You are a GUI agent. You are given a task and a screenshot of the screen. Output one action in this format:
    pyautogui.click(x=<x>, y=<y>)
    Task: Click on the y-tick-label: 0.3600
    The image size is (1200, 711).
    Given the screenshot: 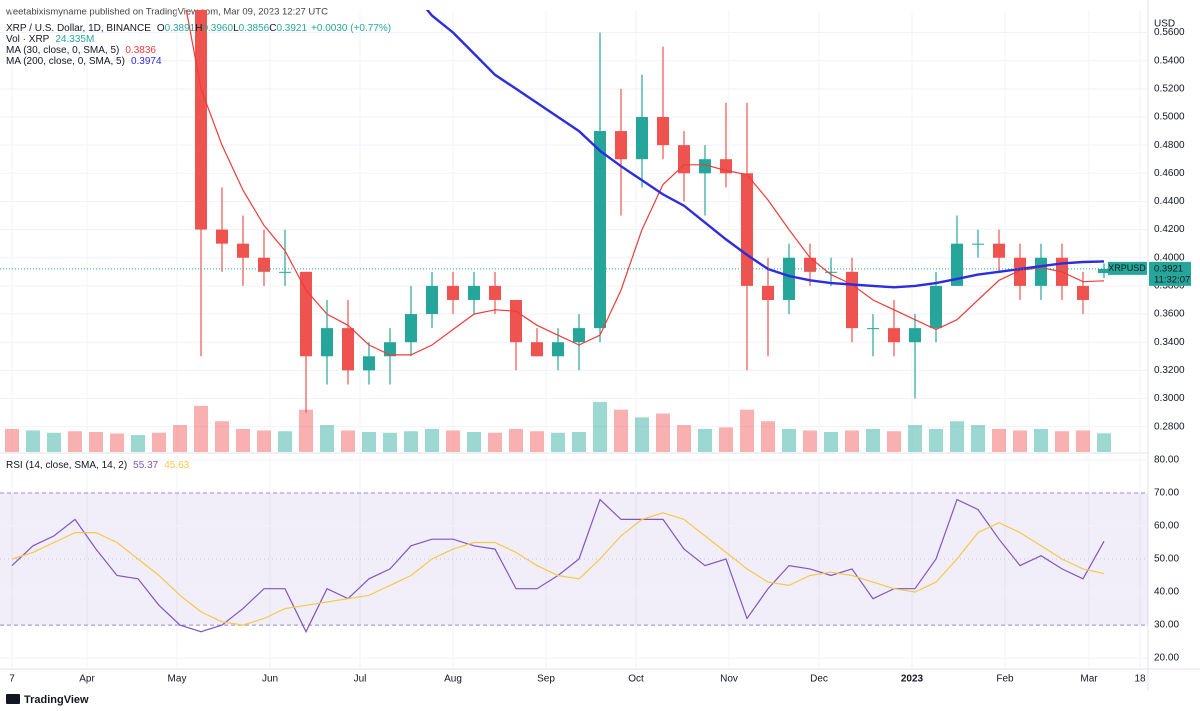 What is the action you would take?
    pyautogui.click(x=1169, y=314)
    